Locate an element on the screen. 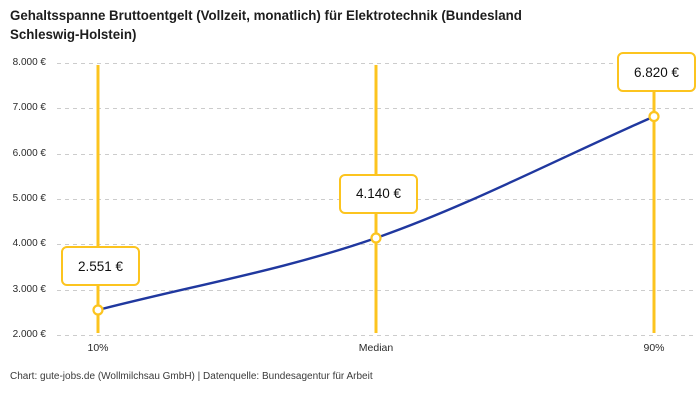 This screenshot has width=700, height=400. data-point-10% is located at coordinates (98, 310).